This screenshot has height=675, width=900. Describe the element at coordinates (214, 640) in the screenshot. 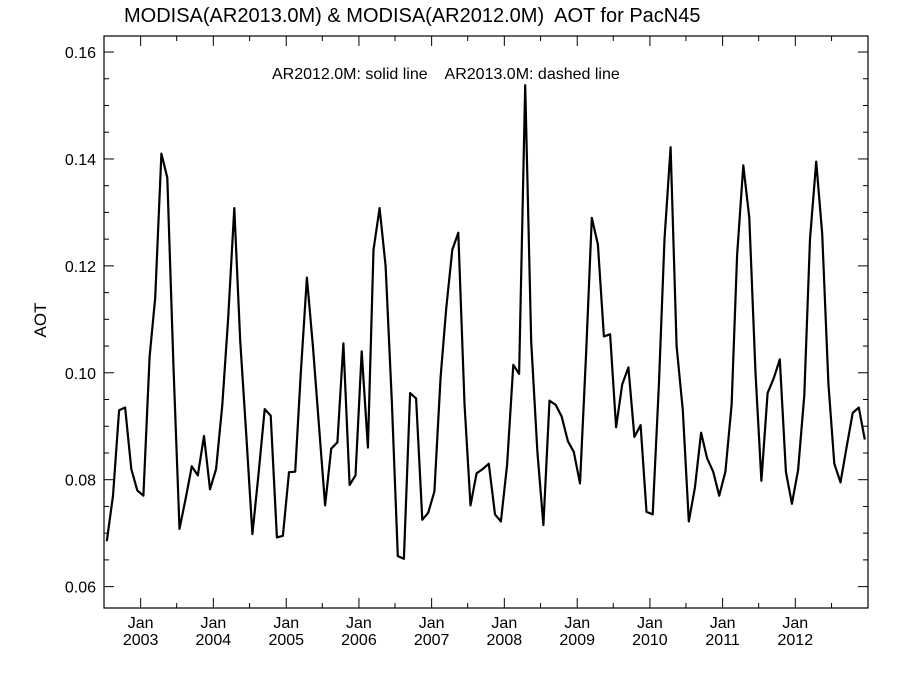

I see `x-tick-year-label: 2004` at that location.